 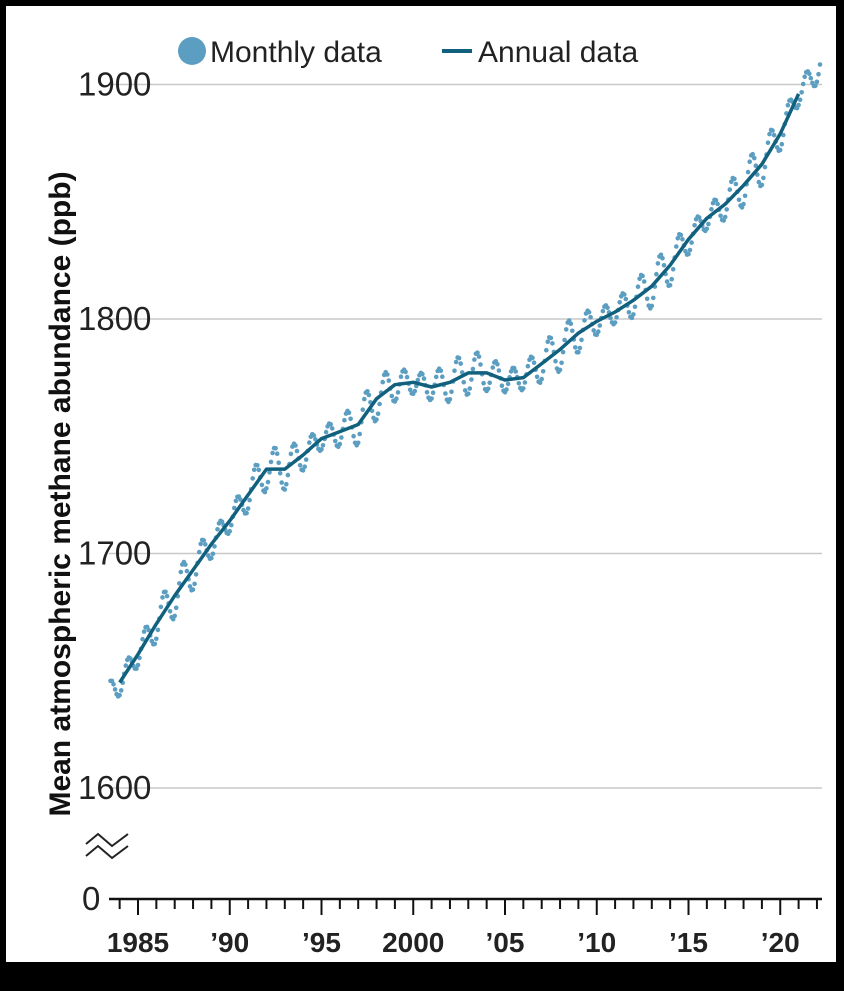 What do you see at coordinates (321, 942) in the screenshot?
I see `x-tick-label-1995: ’95` at bounding box center [321, 942].